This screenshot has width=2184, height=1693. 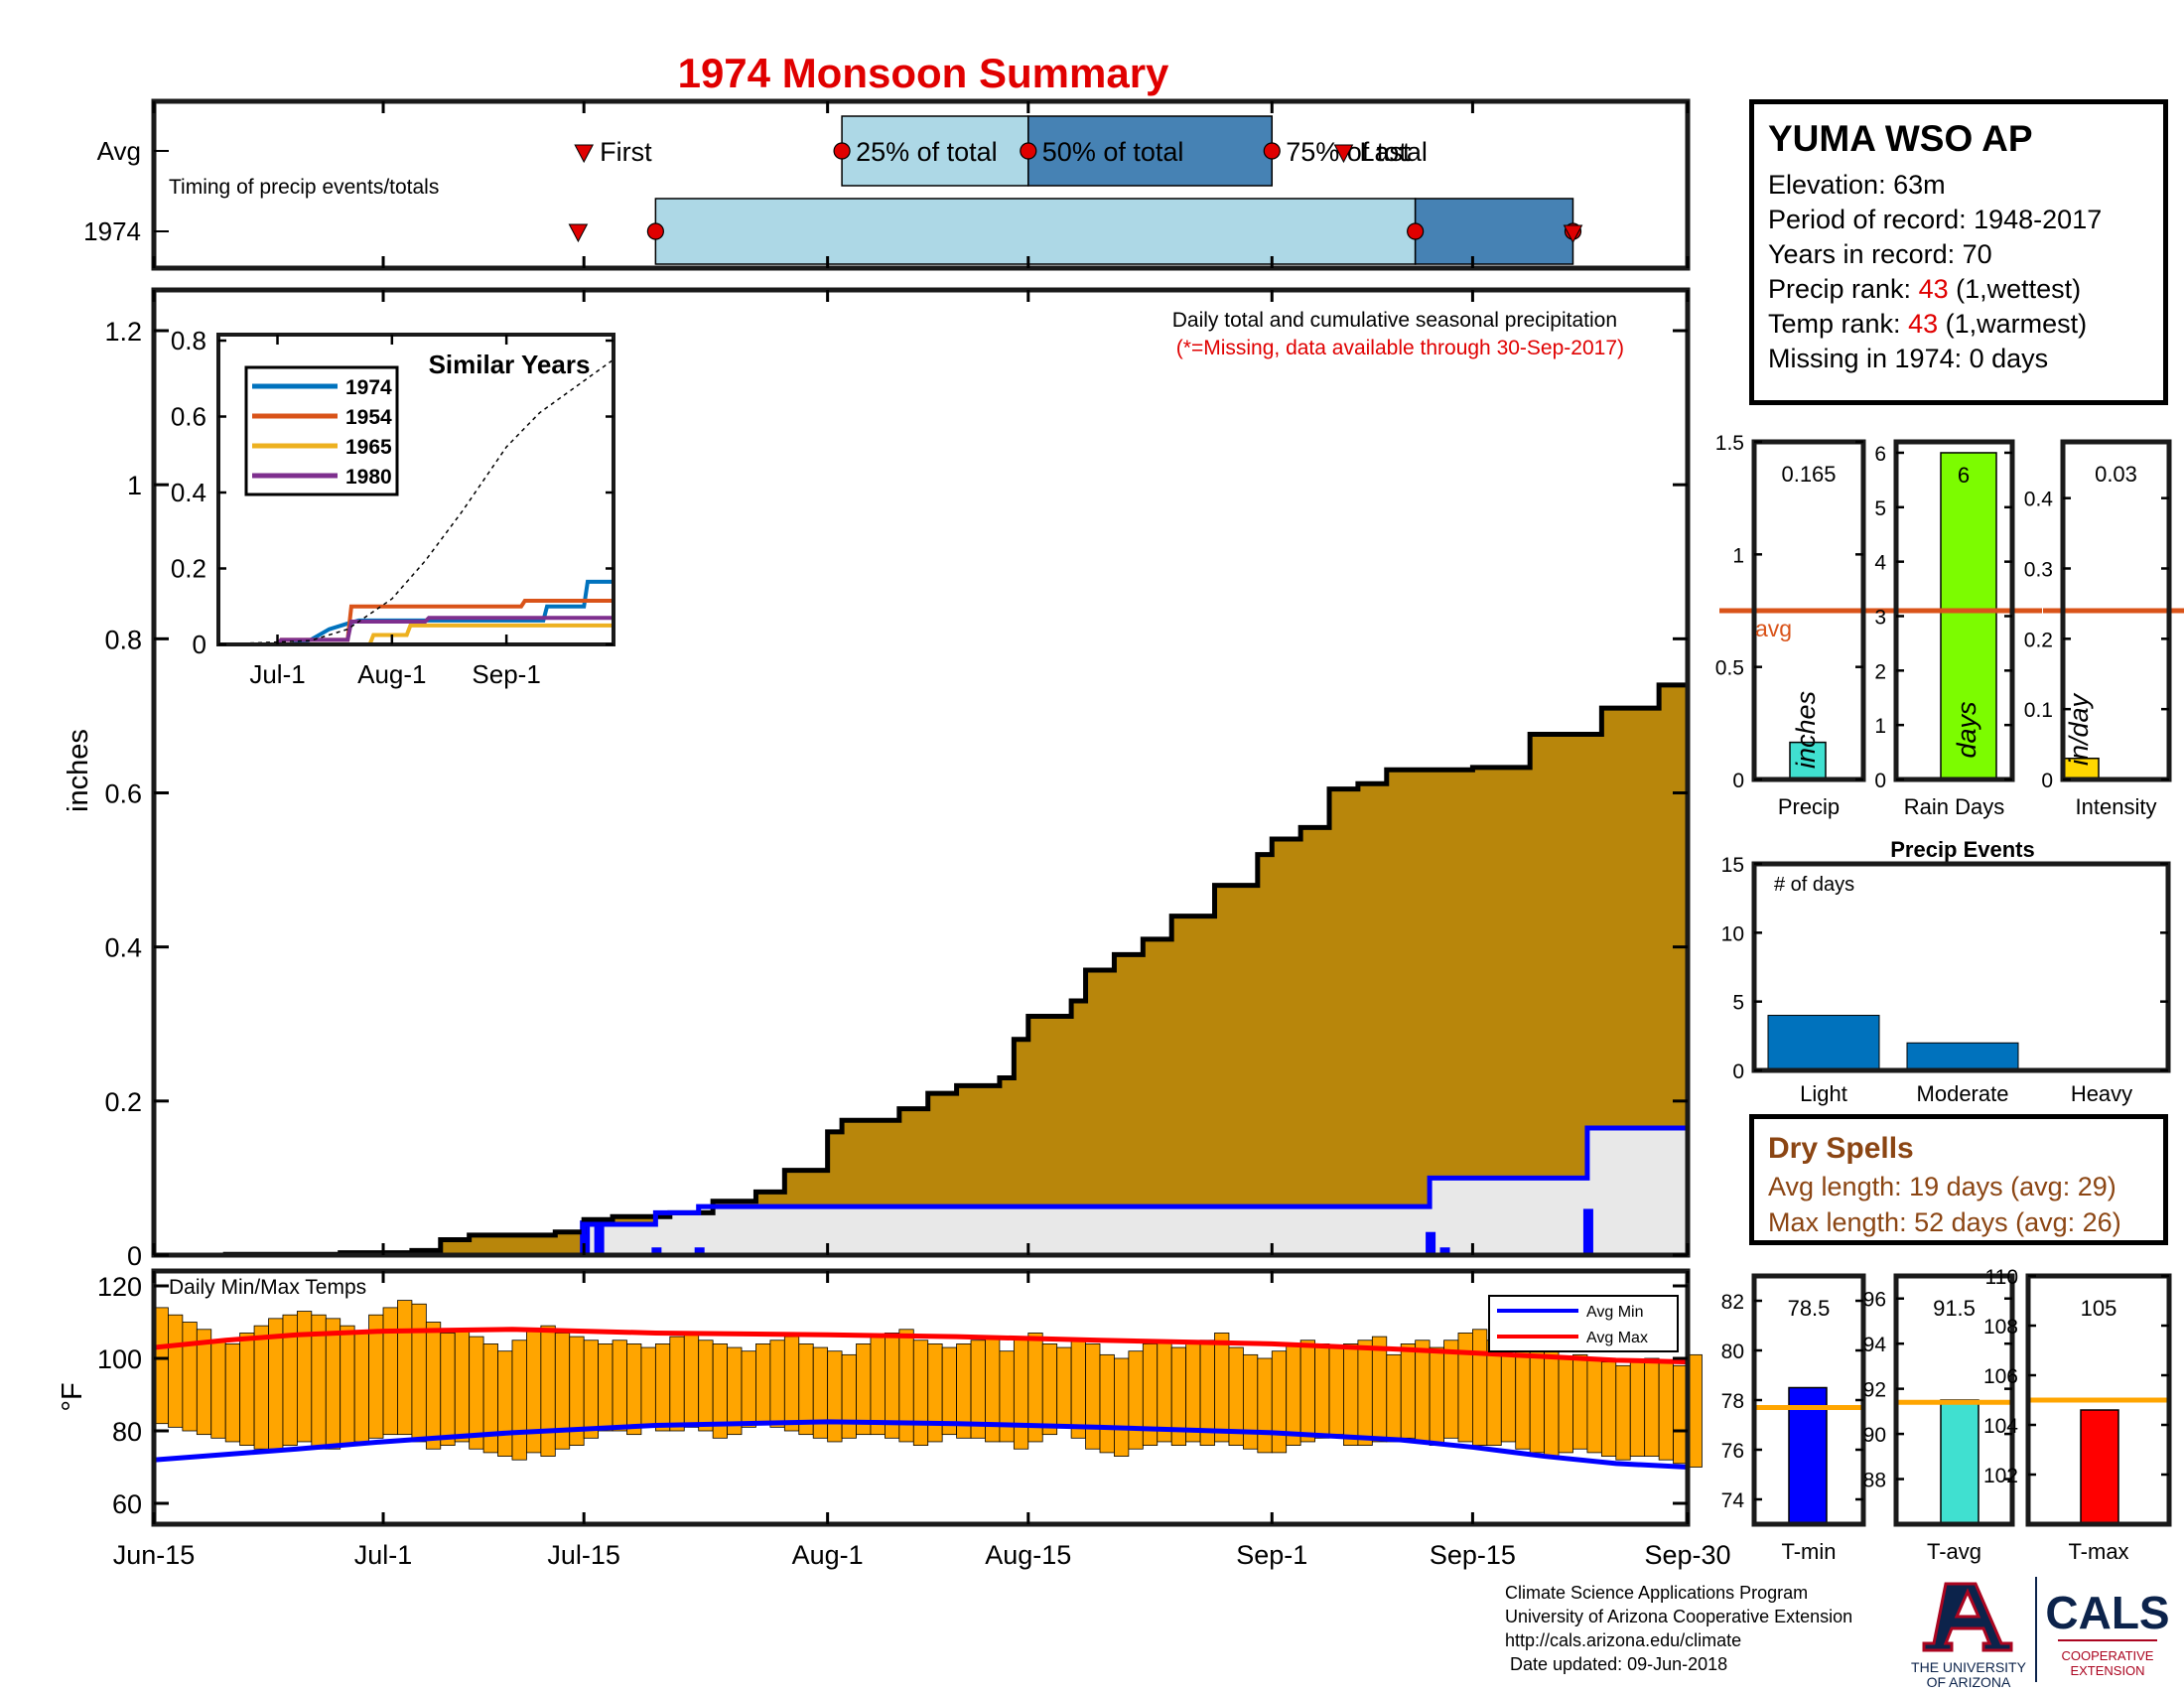 What do you see at coordinates (2116, 806) in the screenshot?
I see `mini-intensity-x-label: Intensity` at bounding box center [2116, 806].